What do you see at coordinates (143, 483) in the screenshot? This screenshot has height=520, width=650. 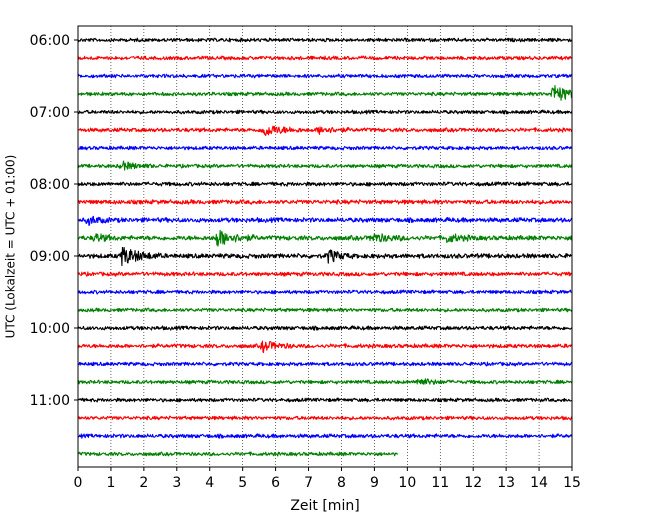 I see `x-tick-label: 2` at bounding box center [143, 483].